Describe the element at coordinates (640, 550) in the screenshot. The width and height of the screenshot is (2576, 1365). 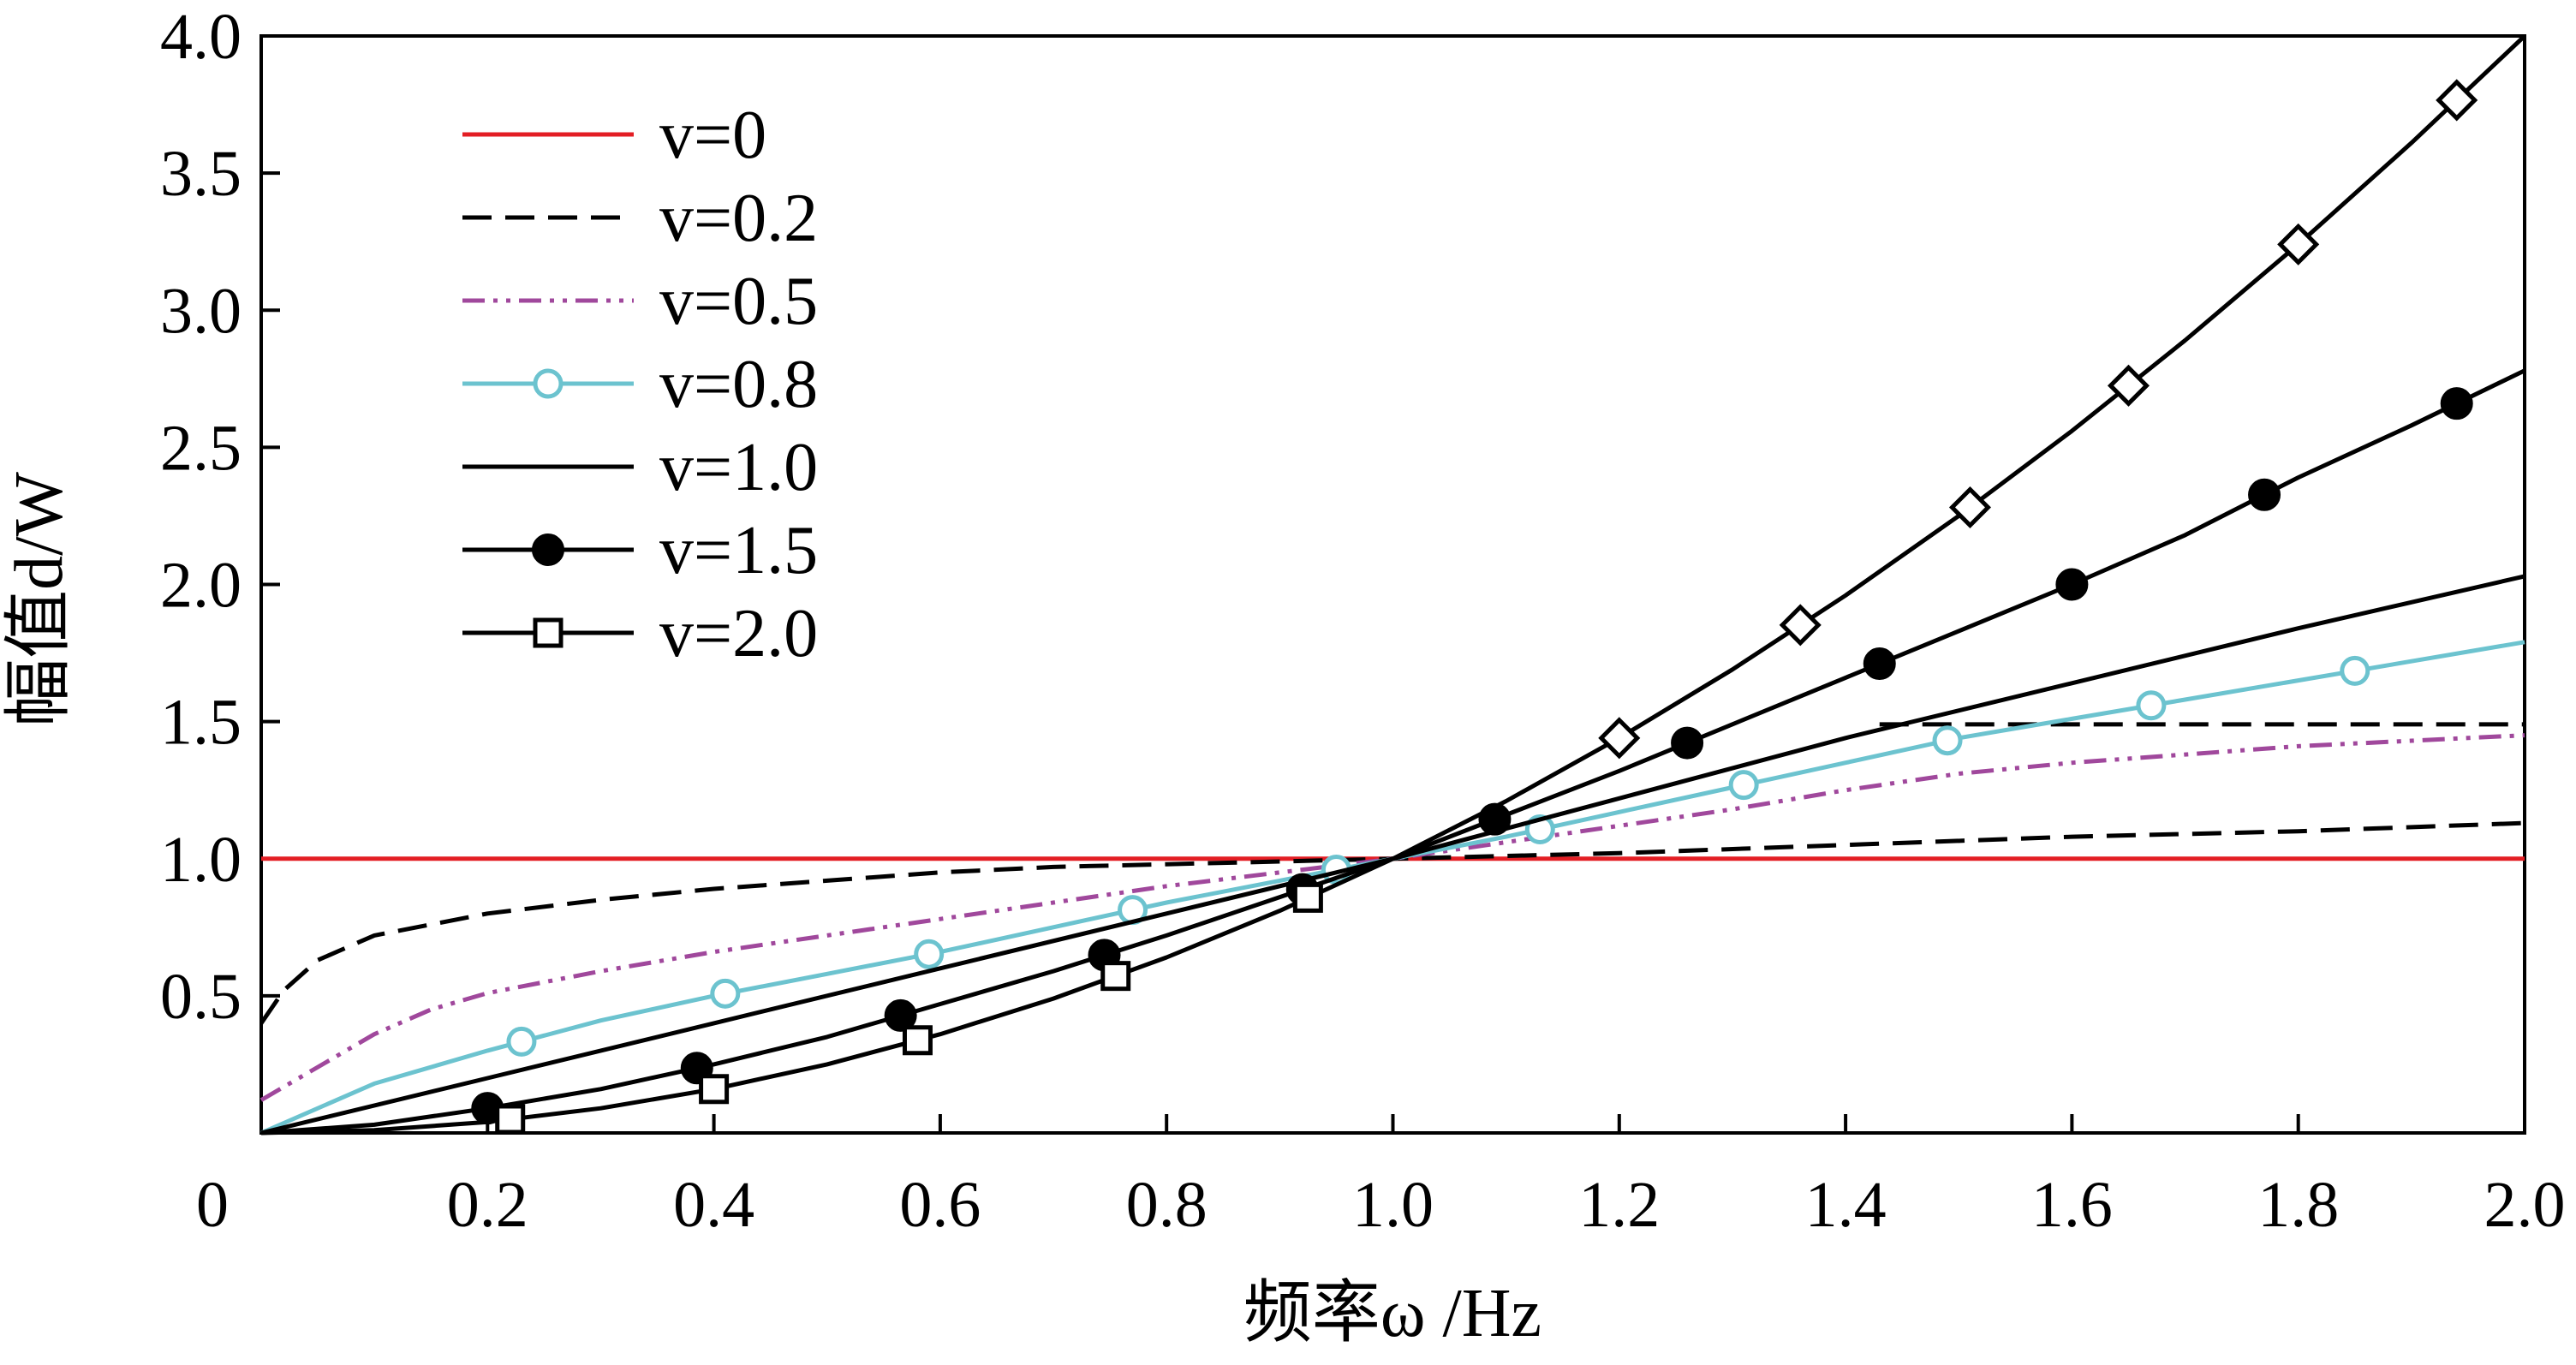
I see `legend-entry: v=1.5` at that location.